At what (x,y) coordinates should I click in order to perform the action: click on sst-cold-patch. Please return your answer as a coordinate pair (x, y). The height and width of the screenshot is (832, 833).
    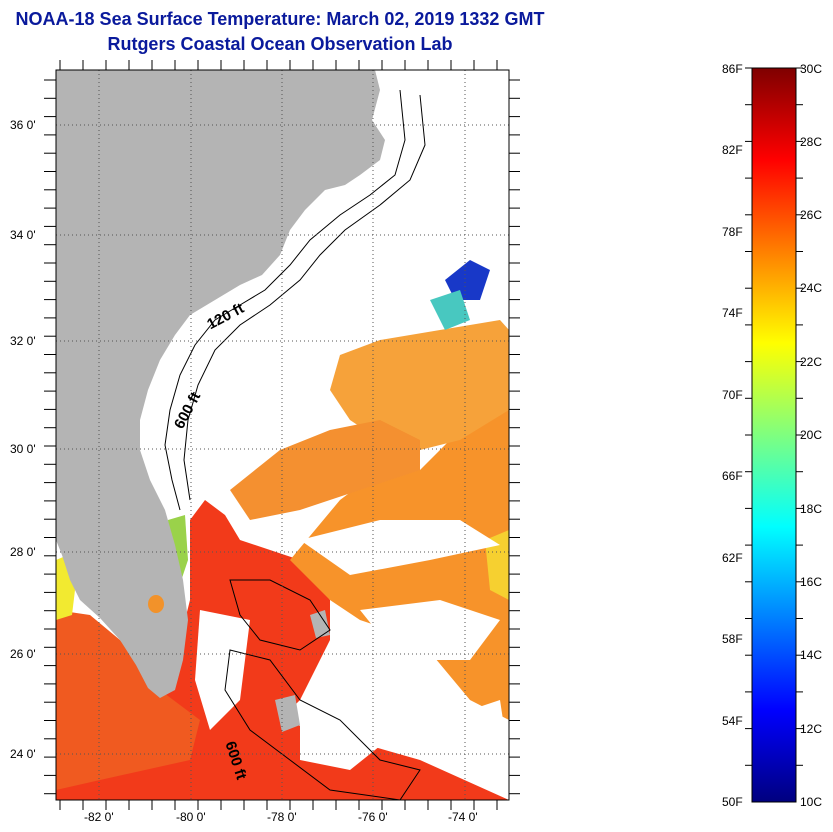
    Looking at the image, I should click on (467, 280).